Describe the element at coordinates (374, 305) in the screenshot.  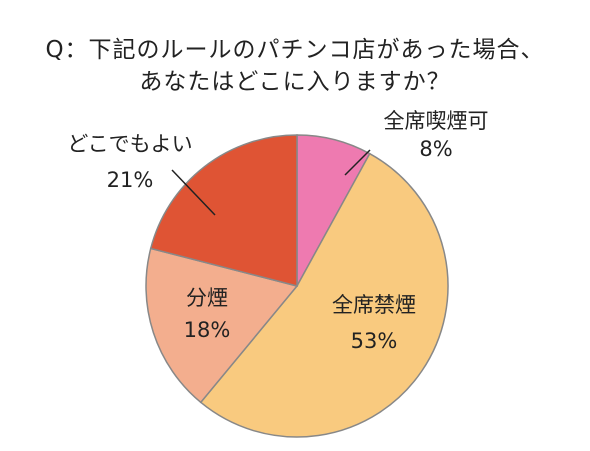
I see `slice-label-2: 全席禁煙` at that location.